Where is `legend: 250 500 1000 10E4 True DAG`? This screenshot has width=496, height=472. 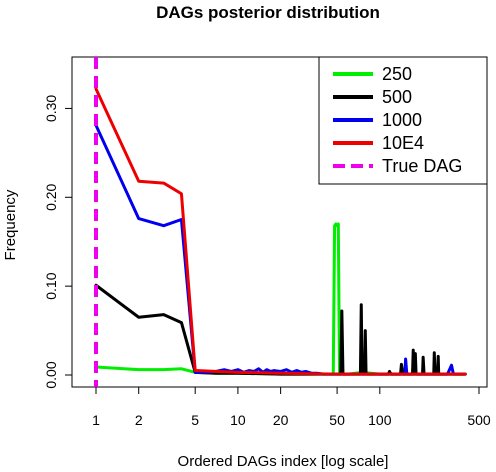 legend: 250 500 1000 10E4 True DAG is located at coordinates (403, 120).